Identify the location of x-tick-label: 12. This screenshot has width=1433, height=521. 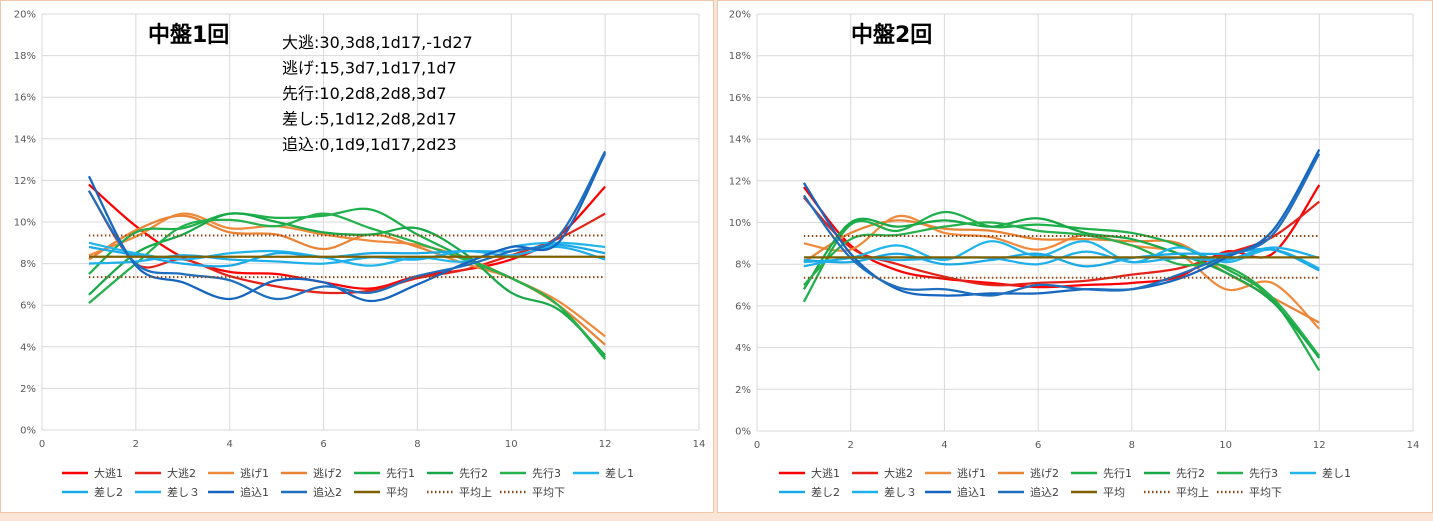
(605, 444).